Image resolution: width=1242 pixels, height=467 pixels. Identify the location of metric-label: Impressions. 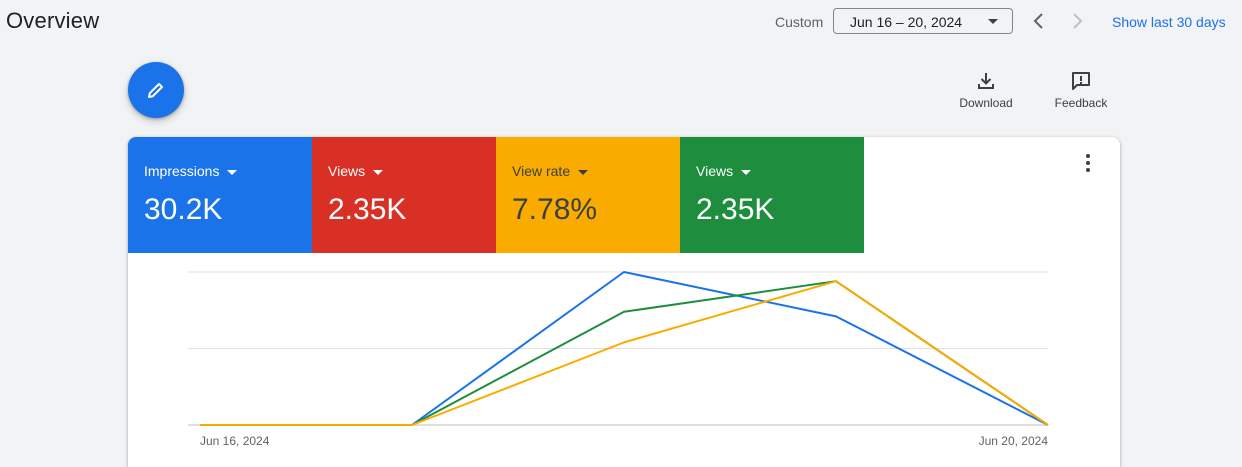
(191, 171).